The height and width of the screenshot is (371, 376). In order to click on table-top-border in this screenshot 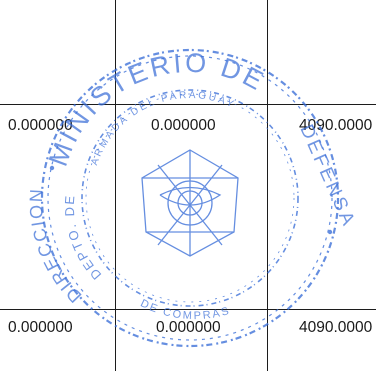, I will do `click(188, 104)`.